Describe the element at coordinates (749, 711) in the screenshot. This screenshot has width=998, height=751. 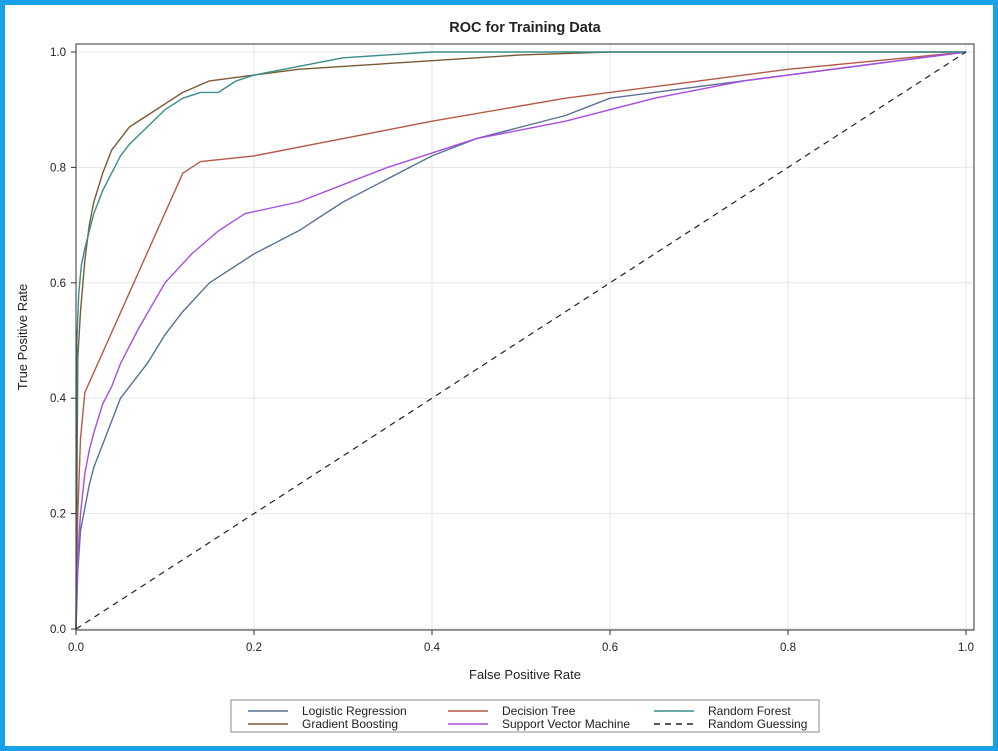
I see `legend-label: Random Forest` at that location.